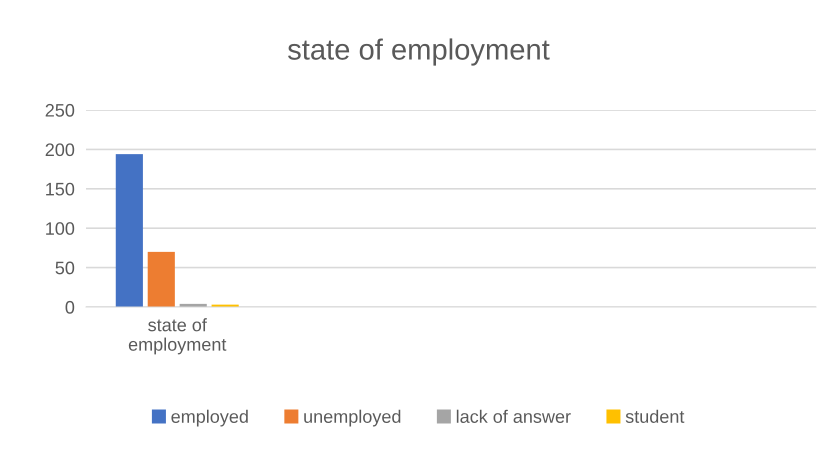 The width and height of the screenshot is (837, 450). What do you see at coordinates (60, 189) in the screenshot?
I see `y-tick-label: 150` at bounding box center [60, 189].